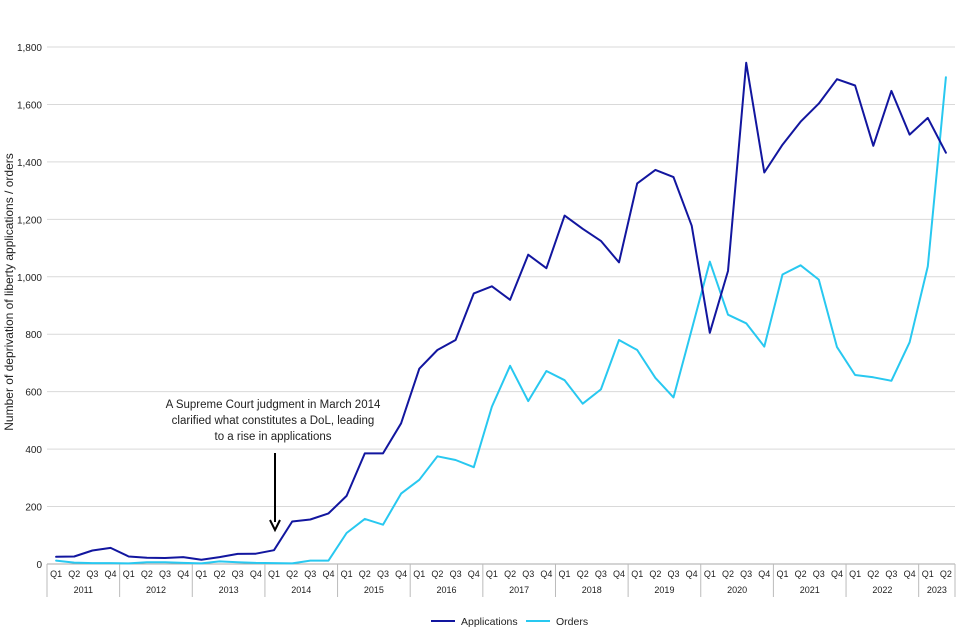  I want to click on legend: Applications Orders, so click(509, 622).